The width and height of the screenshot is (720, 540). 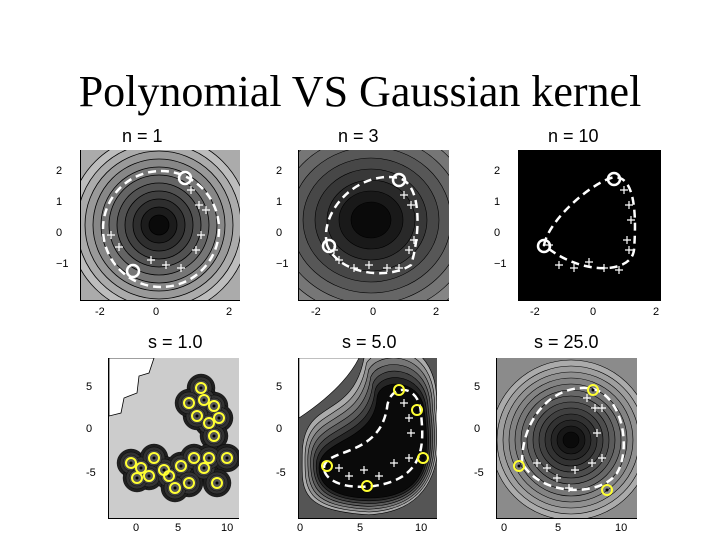 I want to click on panel-label-s25: s = 25.0, so click(x=566, y=342).